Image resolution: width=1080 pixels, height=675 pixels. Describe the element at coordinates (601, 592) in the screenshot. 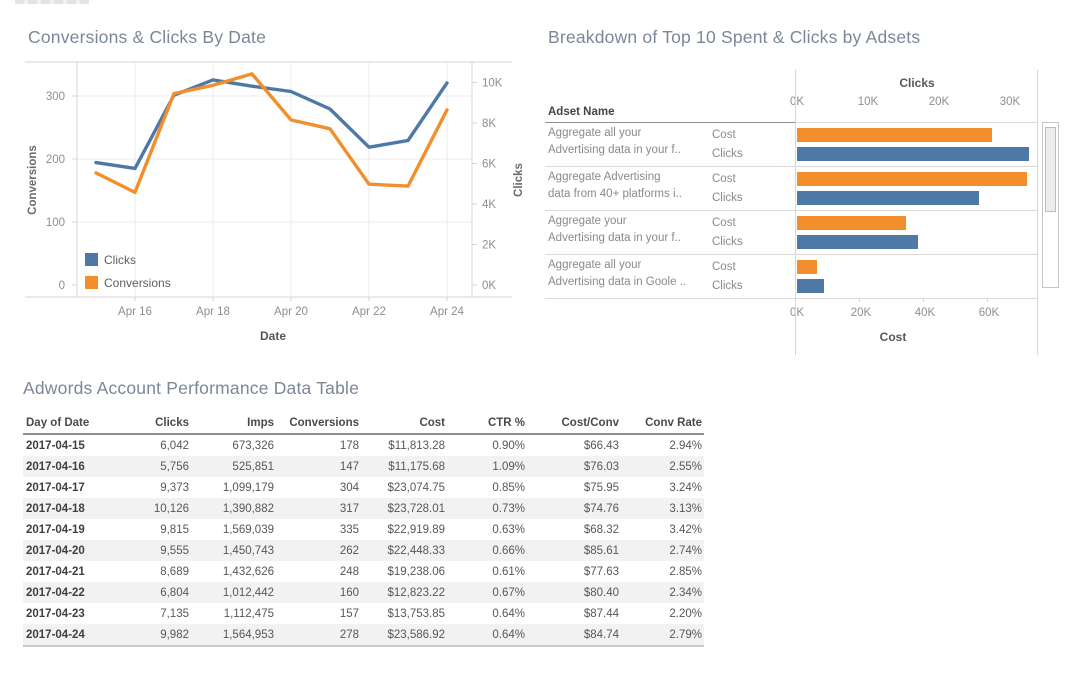

I see `table-cell: $80.40` at that location.